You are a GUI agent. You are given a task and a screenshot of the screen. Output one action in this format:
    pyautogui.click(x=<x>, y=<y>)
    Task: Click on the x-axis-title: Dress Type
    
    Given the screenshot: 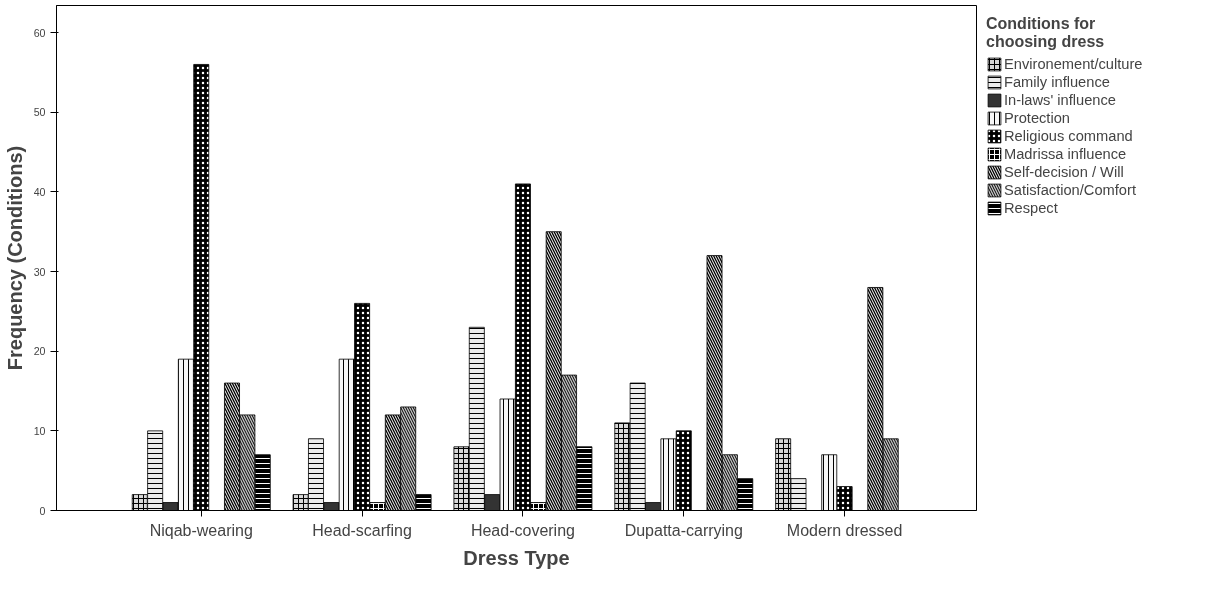 What is the action you would take?
    pyautogui.click(x=516, y=557)
    